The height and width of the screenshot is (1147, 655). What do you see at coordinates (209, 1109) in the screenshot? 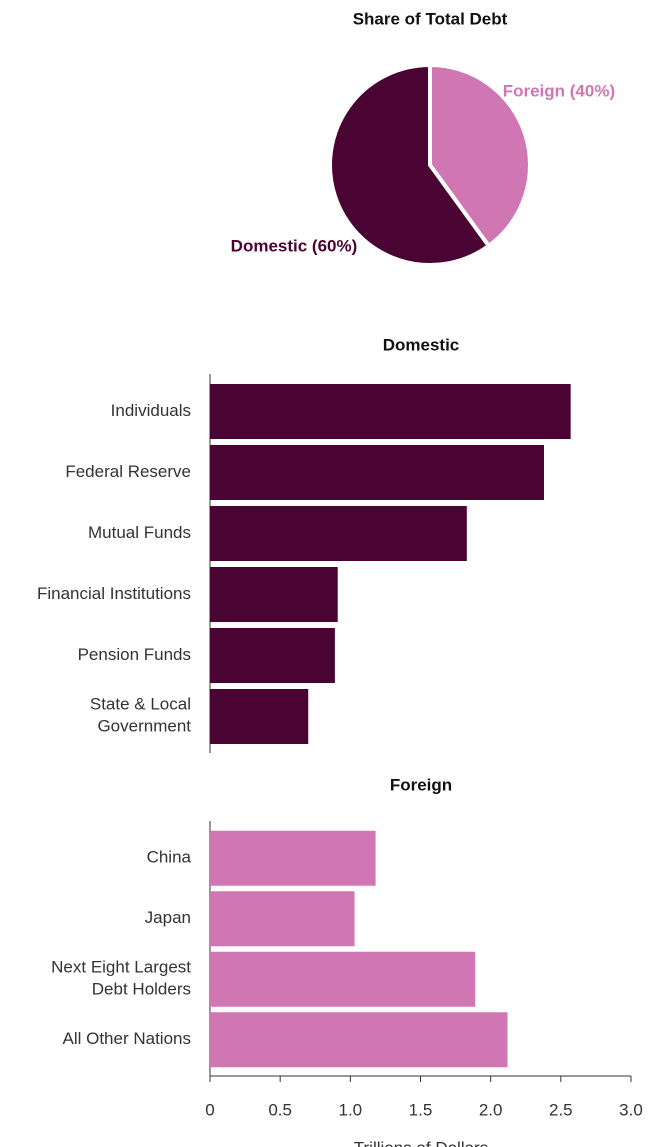
I see `x-tick-label: 0` at bounding box center [209, 1109].